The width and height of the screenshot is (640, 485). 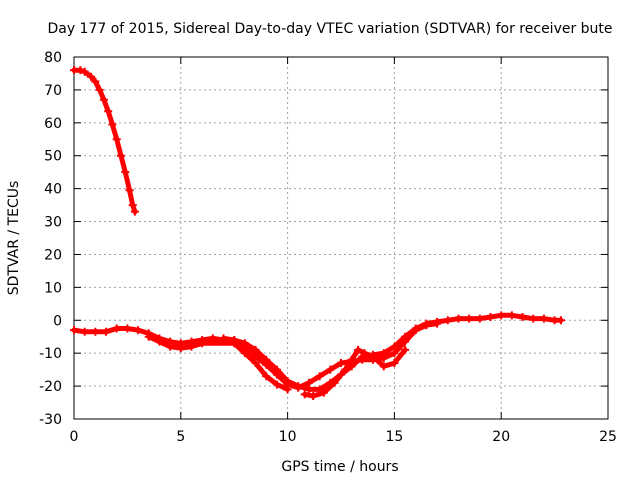 What do you see at coordinates (53, 124) in the screenshot?
I see `y-tick-label: 60` at bounding box center [53, 124].